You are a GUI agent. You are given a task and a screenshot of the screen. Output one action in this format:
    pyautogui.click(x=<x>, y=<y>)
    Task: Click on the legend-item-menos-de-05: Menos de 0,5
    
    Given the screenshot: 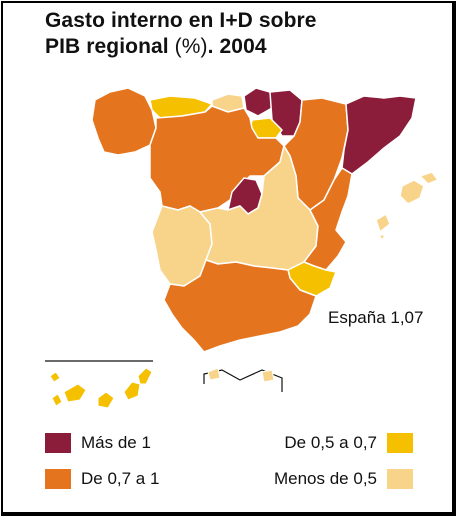 What is the action you would take?
    pyautogui.click(x=343, y=479)
    